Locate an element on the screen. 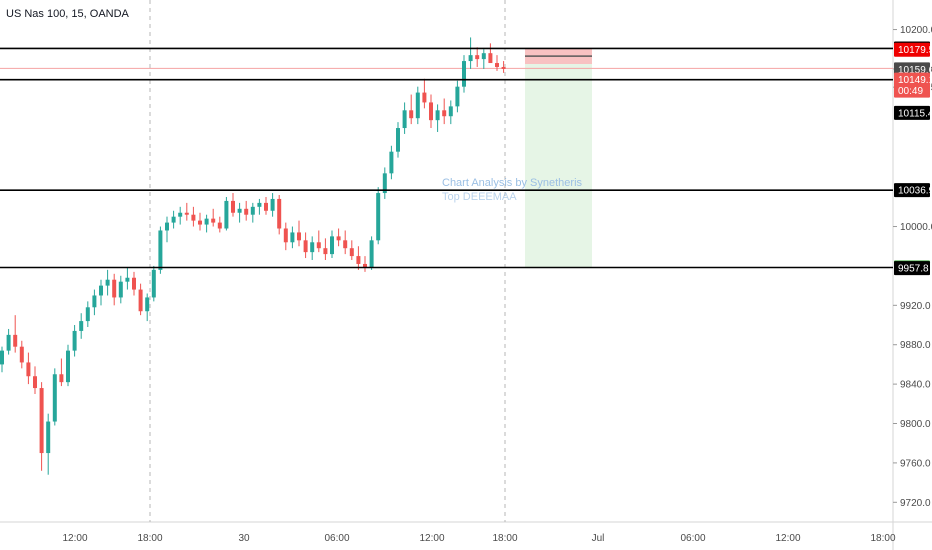 The height and width of the screenshot is (550, 932). watermark-line-2: Top DEEEMAA is located at coordinates (479, 197).